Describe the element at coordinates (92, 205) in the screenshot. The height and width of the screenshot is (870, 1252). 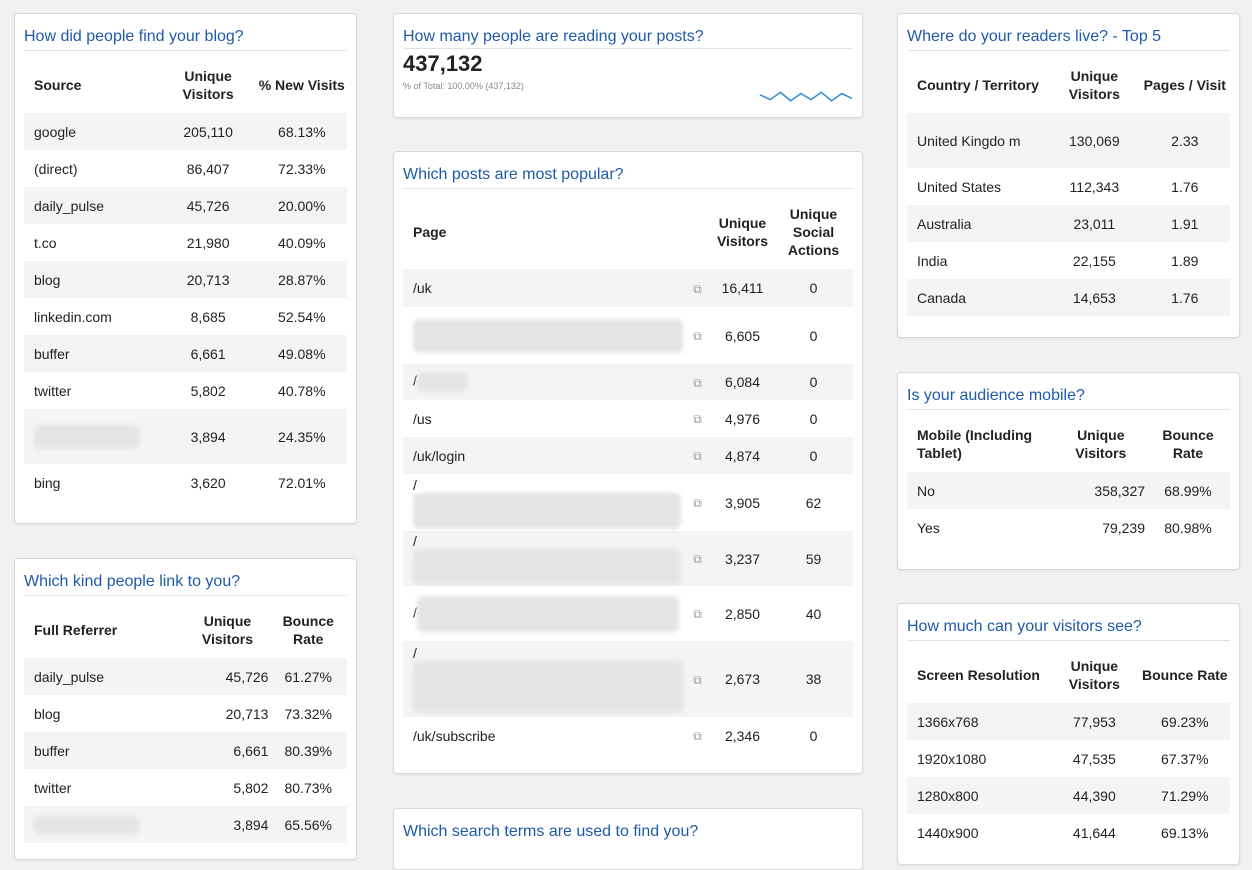
I see `source-name: daily_pulse` at that location.